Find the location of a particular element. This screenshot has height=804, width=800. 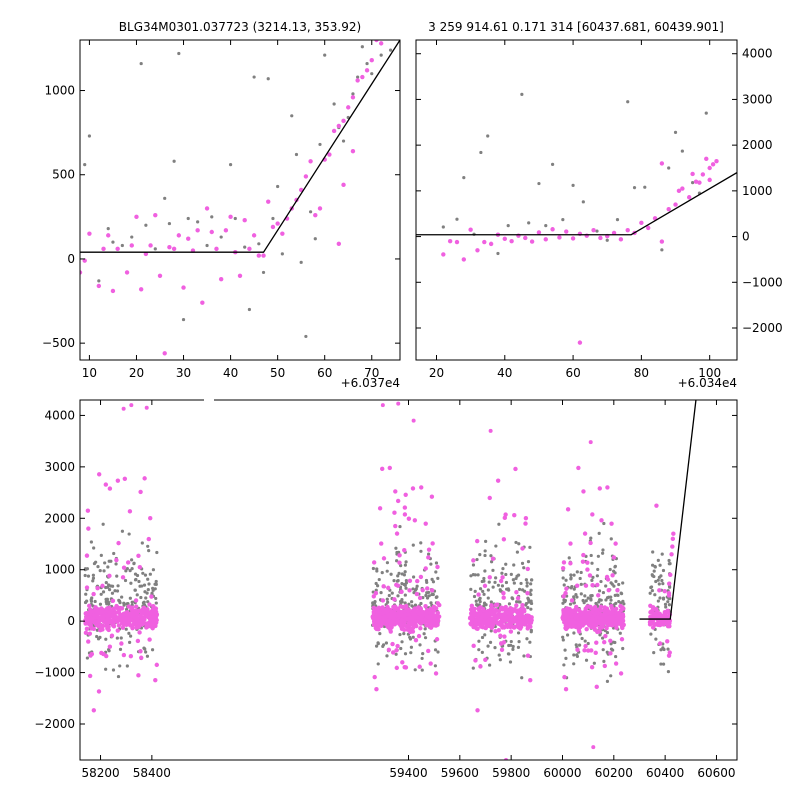

x-tick-label: 58200 is located at coordinates (100, 773).